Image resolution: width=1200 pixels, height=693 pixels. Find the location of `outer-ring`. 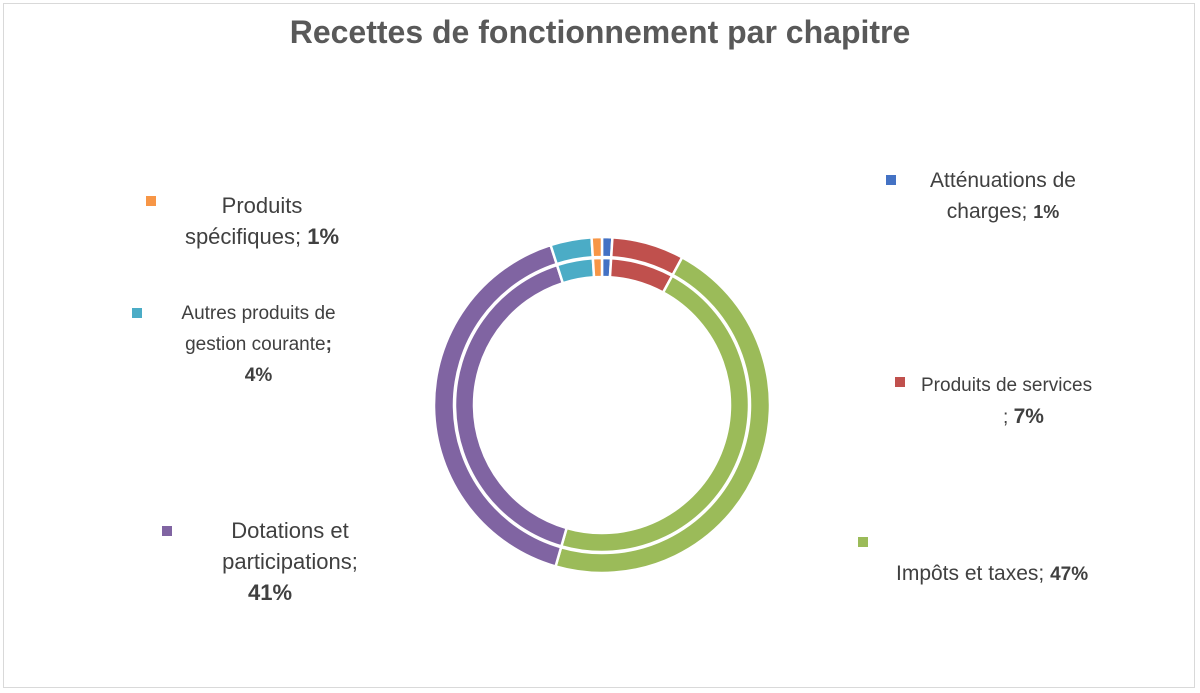

outer-ring is located at coordinates (602, 405).